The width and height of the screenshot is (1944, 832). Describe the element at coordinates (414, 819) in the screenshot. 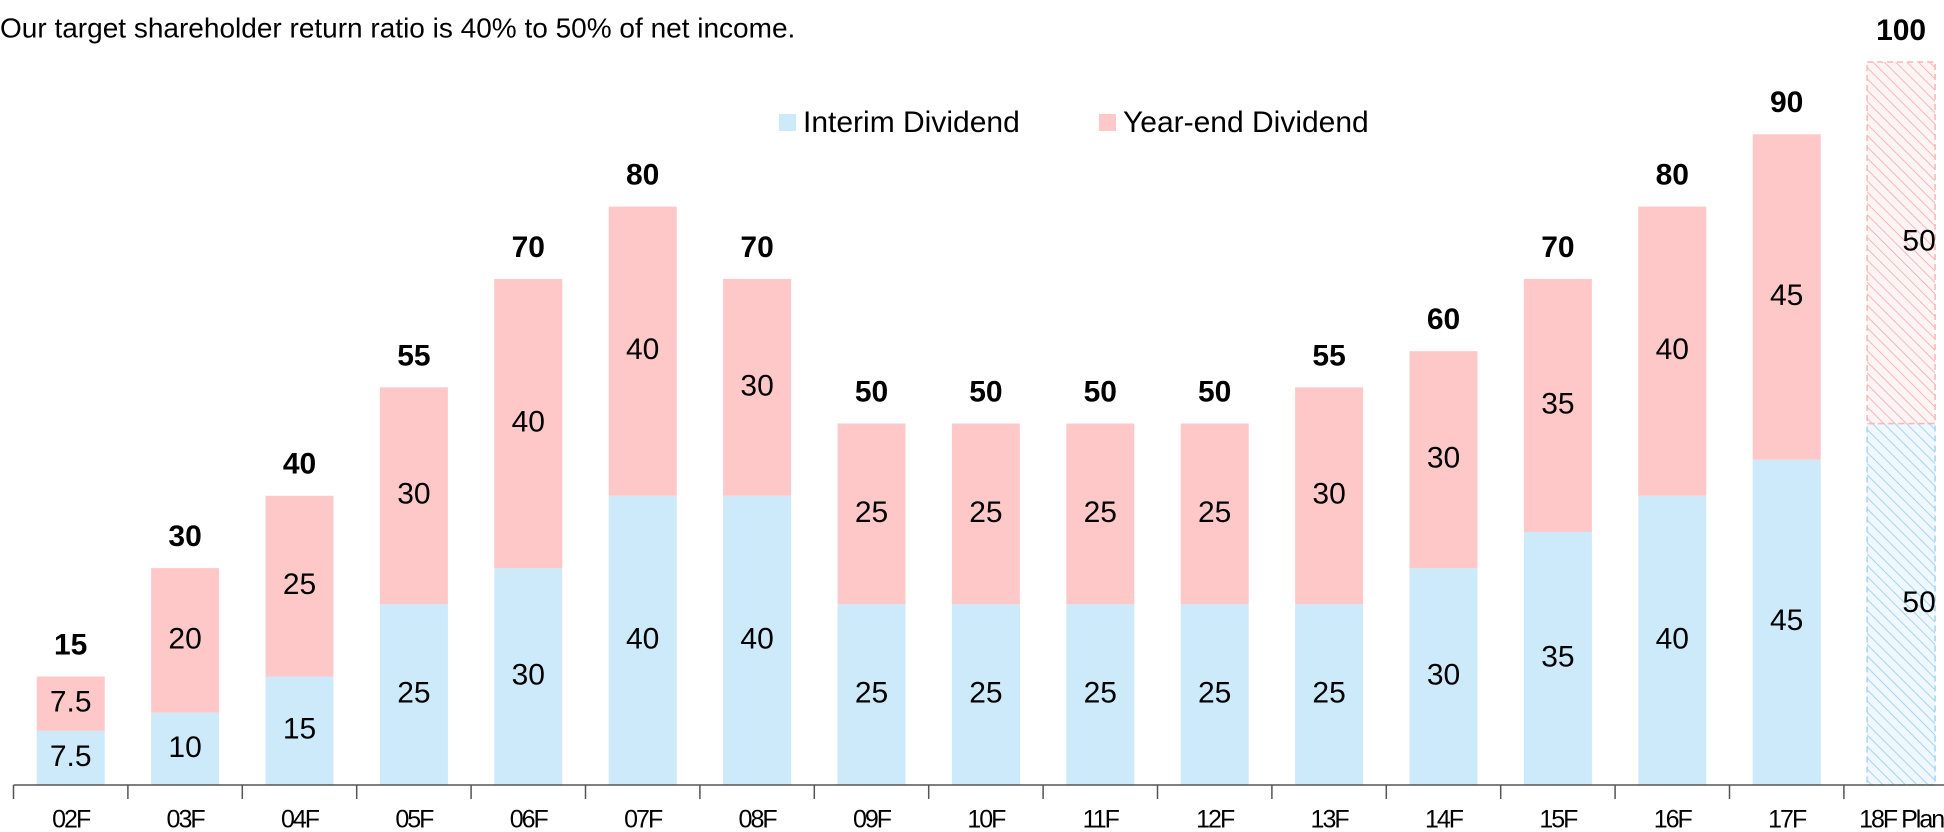

I see `x-tick-label: 05F` at that location.